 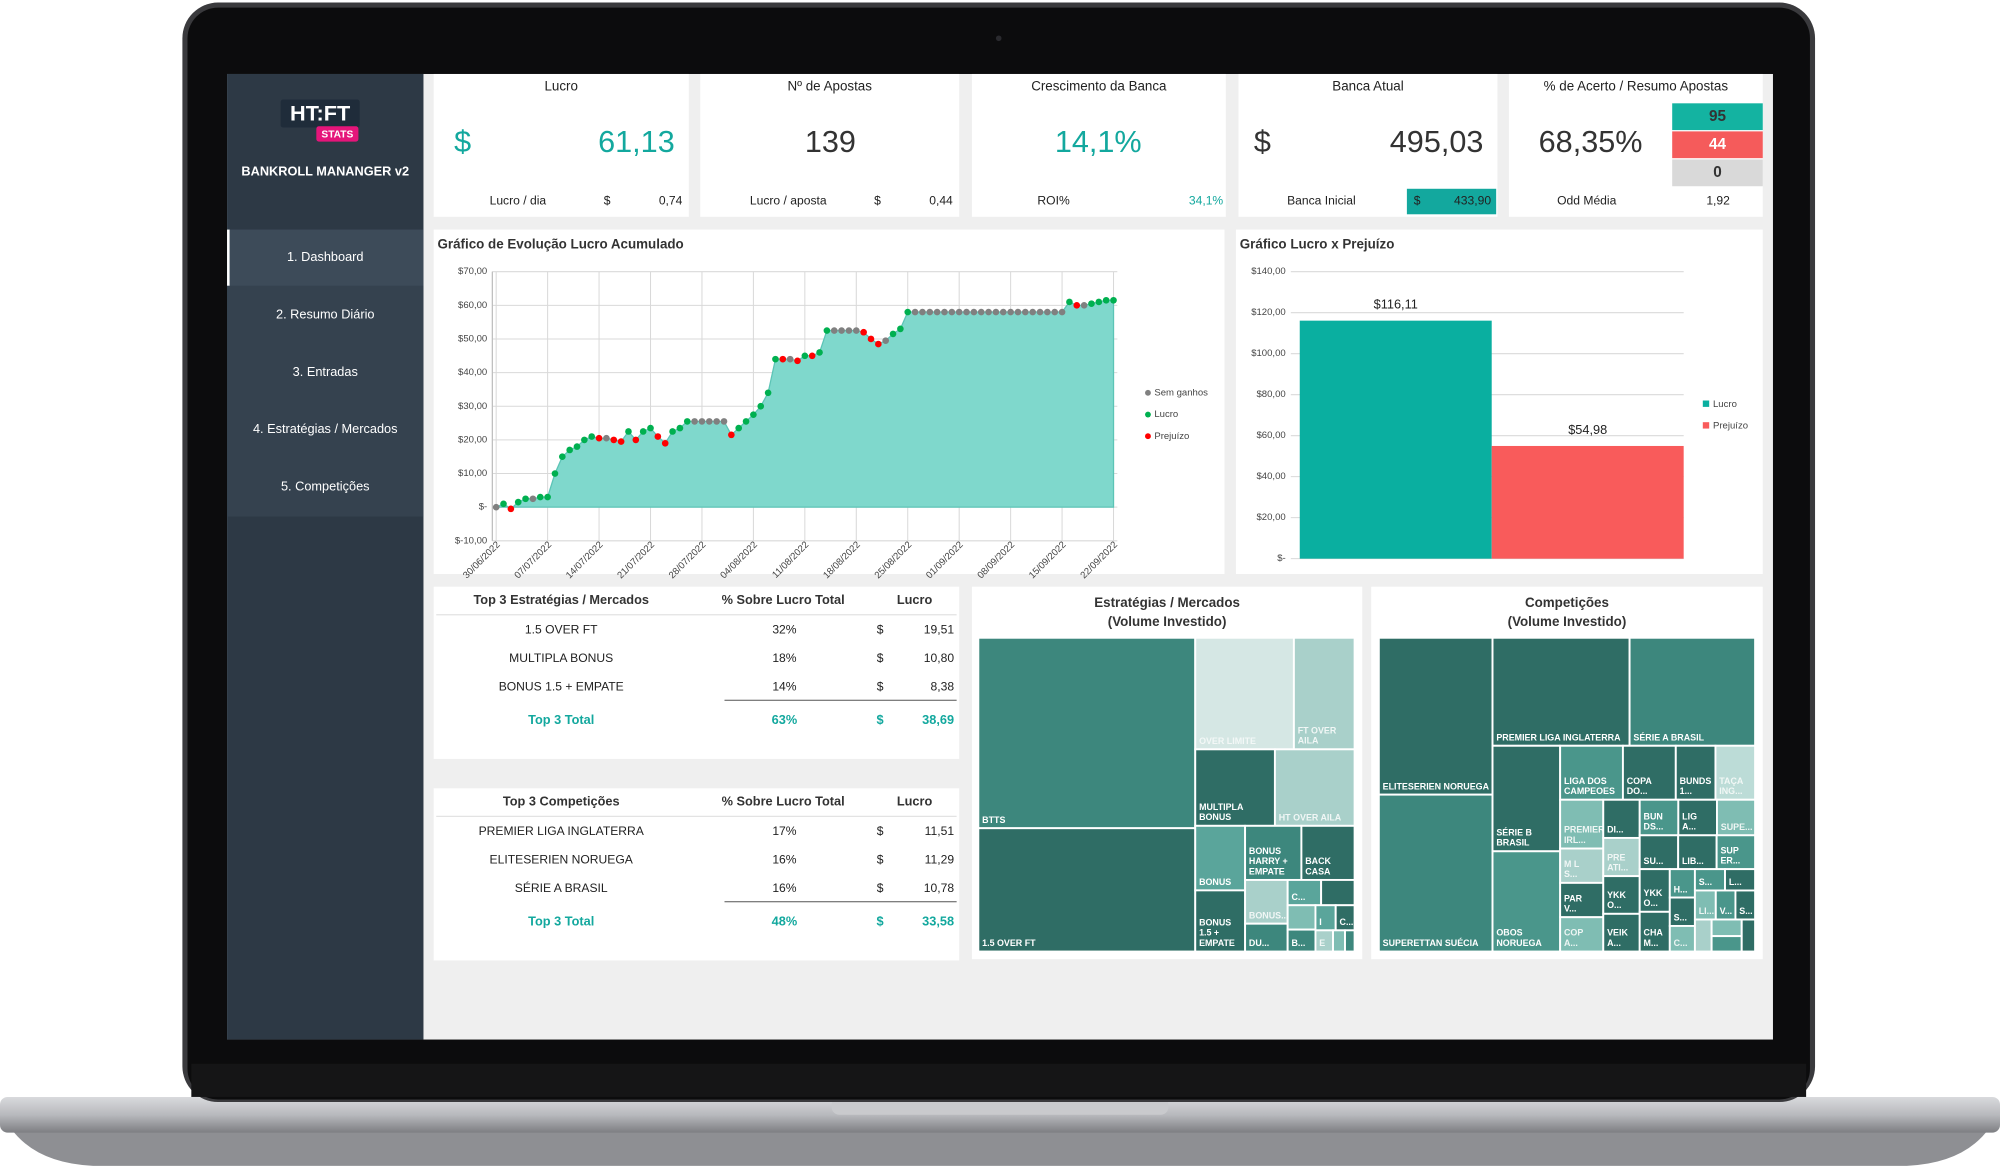 What do you see at coordinates (696, 874) in the screenshot?
I see `table-card` at bounding box center [696, 874].